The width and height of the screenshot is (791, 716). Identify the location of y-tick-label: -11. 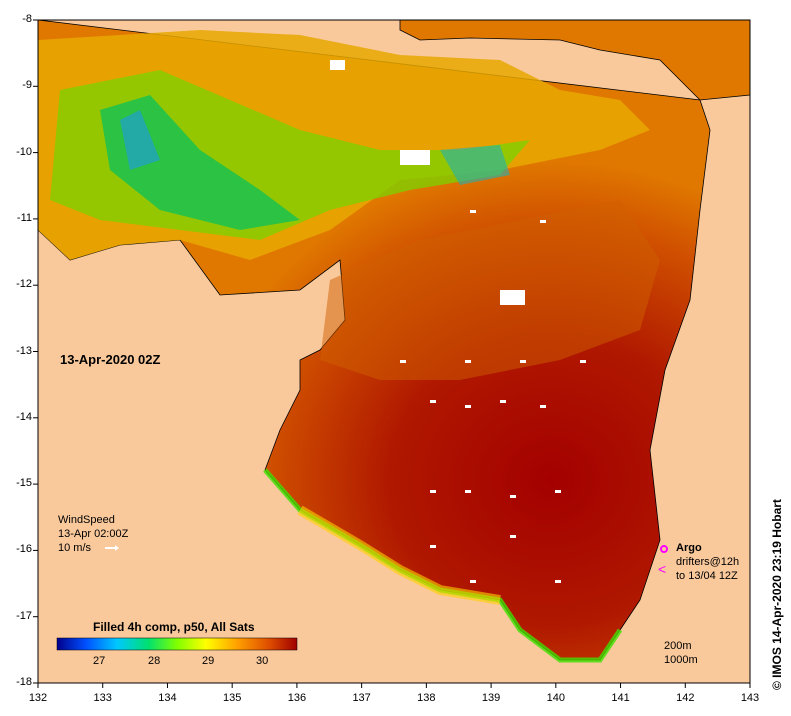
(24, 217).